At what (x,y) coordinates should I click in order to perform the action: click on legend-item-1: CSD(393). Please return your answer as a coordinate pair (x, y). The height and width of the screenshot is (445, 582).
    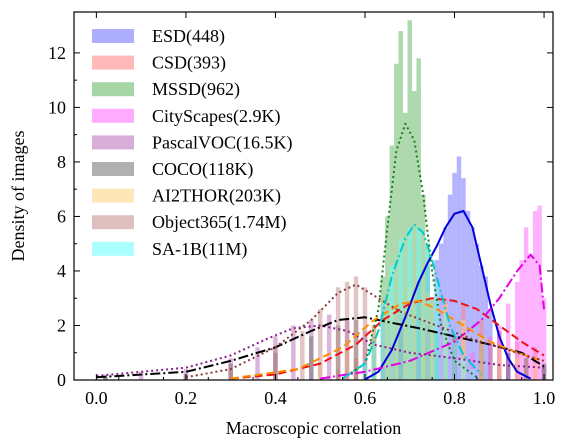
    Looking at the image, I should click on (159, 63).